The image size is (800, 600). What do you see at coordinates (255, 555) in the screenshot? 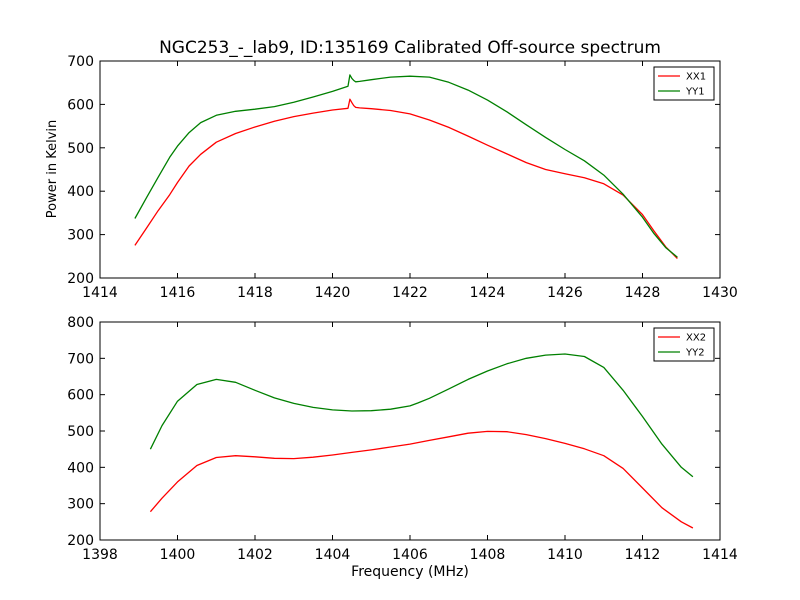
I see `x-tick-label: 1402` at bounding box center [255, 555].